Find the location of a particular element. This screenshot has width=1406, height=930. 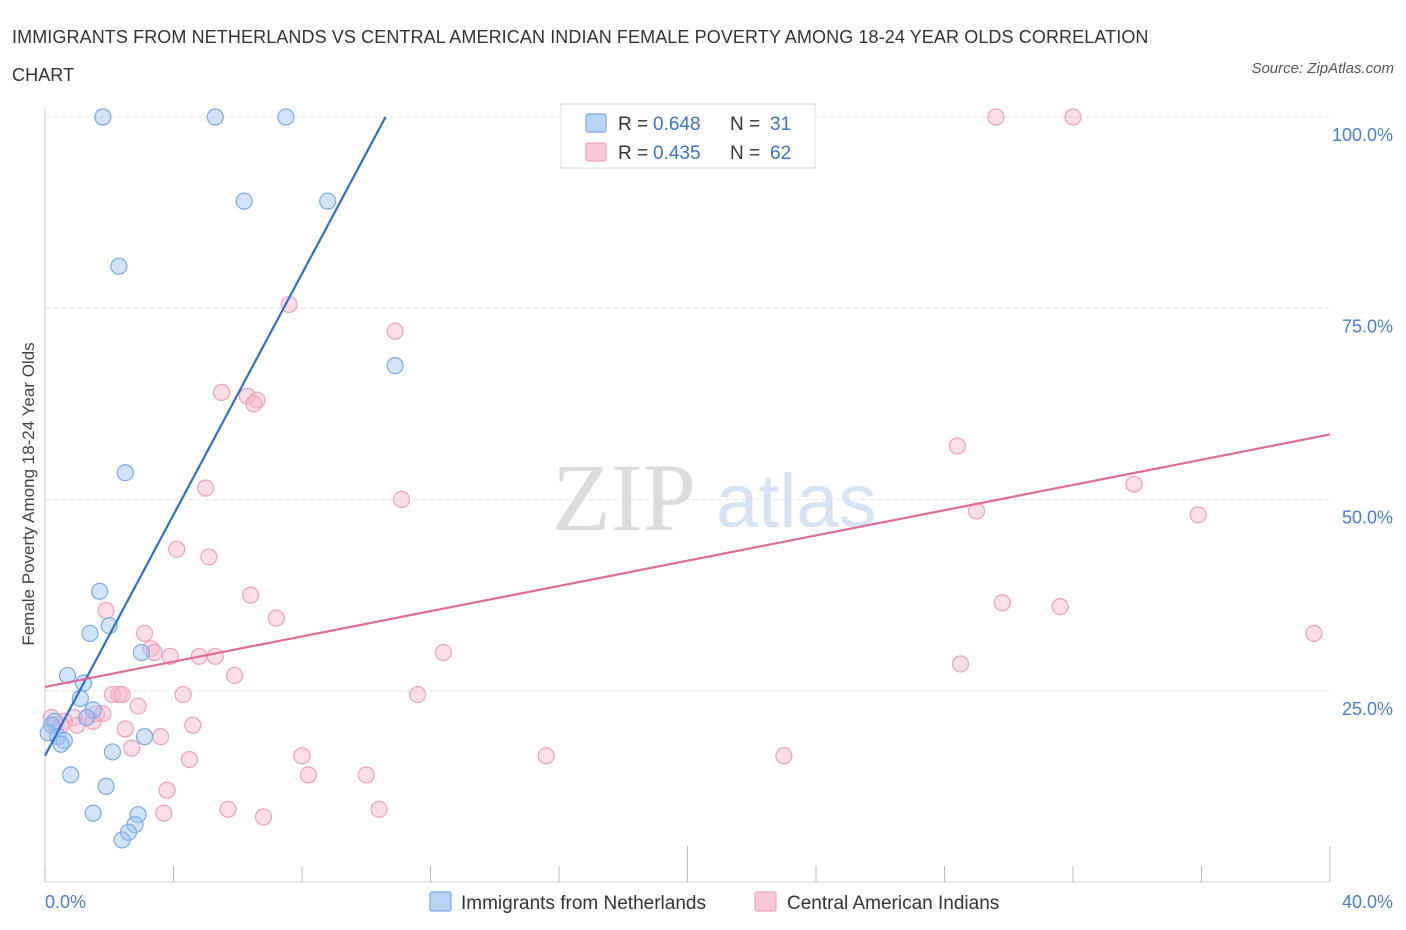

x-tick-label-max: 40.0% is located at coordinates (1367, 902).